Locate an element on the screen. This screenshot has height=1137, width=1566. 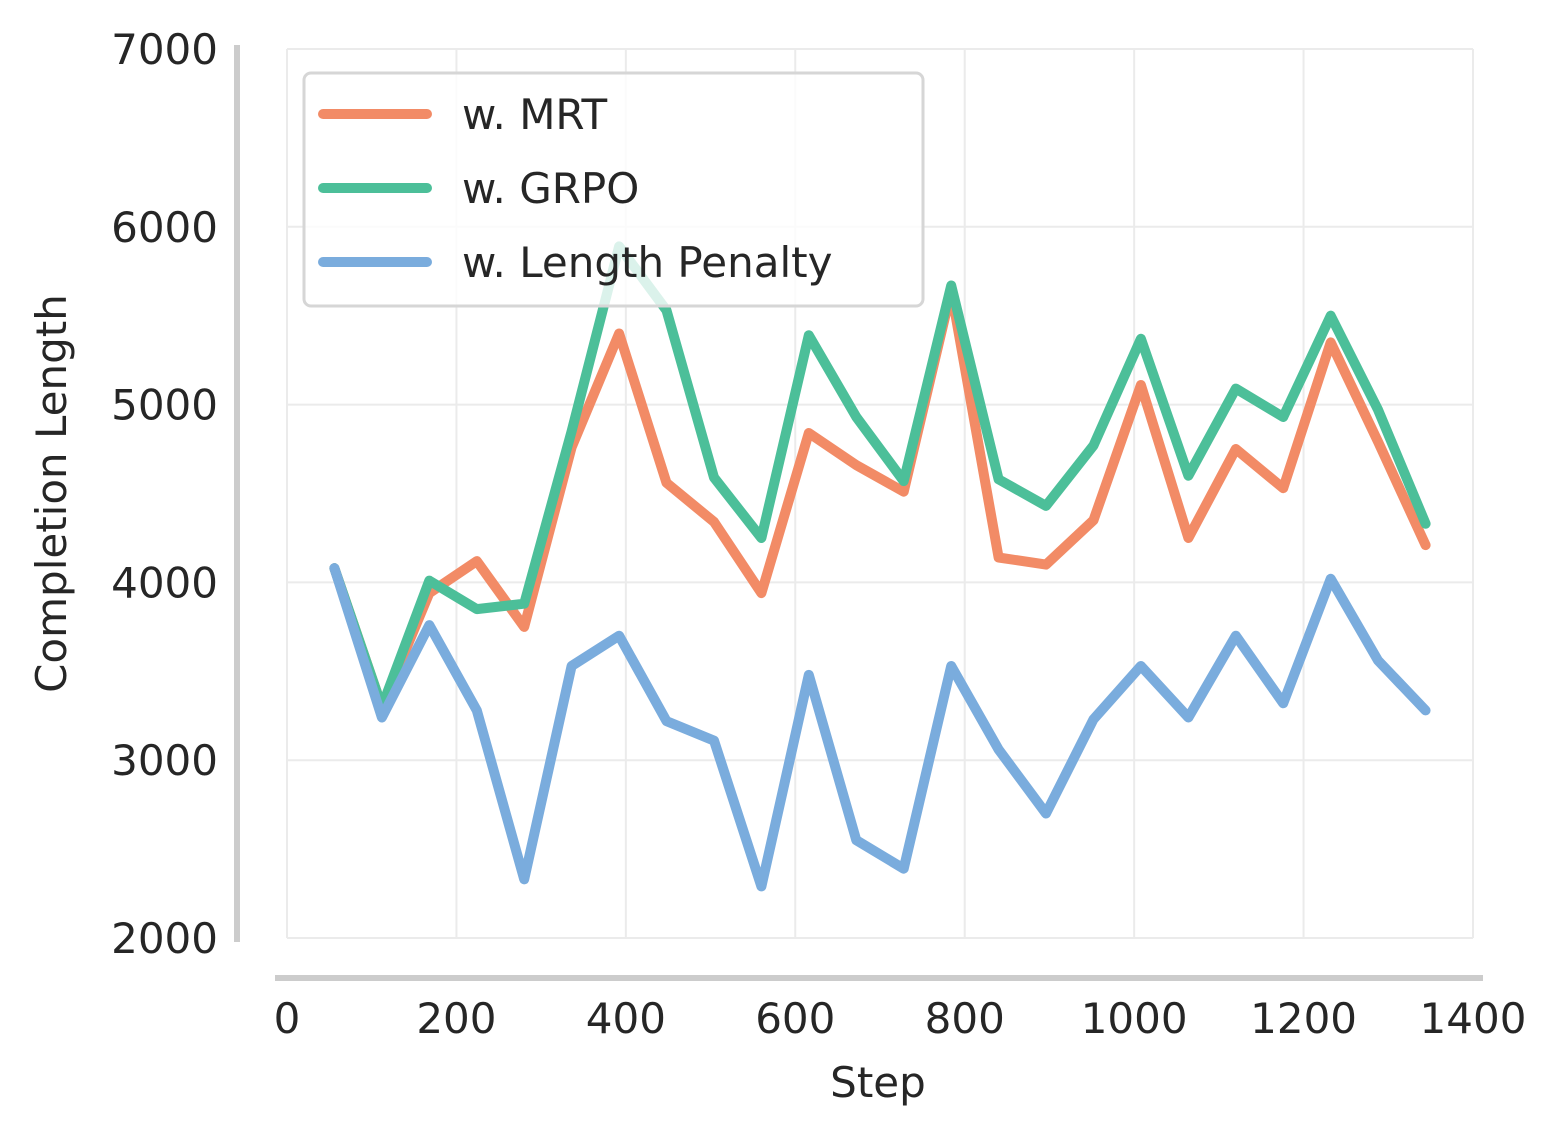
x-tick-label: 1400 is located at coordinates (1473, 1018).